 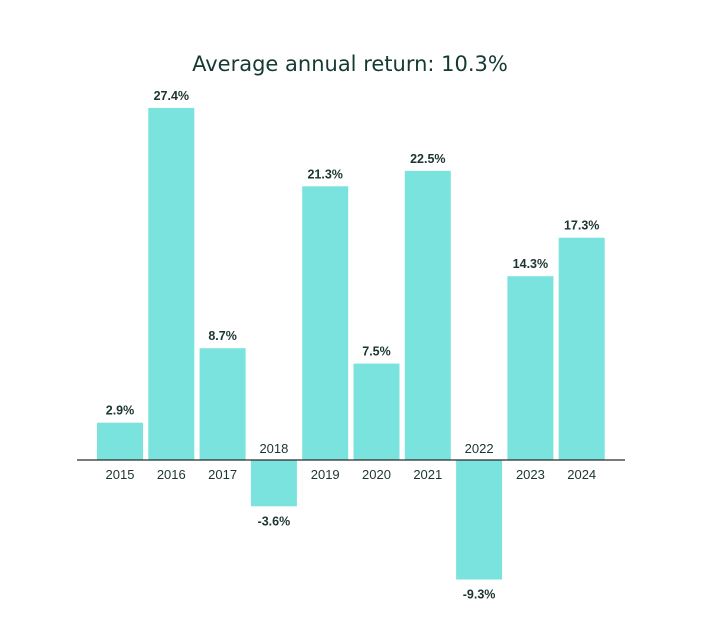 I want to click on x-tick-label-2024: 2024, so click(x=581, y=474).